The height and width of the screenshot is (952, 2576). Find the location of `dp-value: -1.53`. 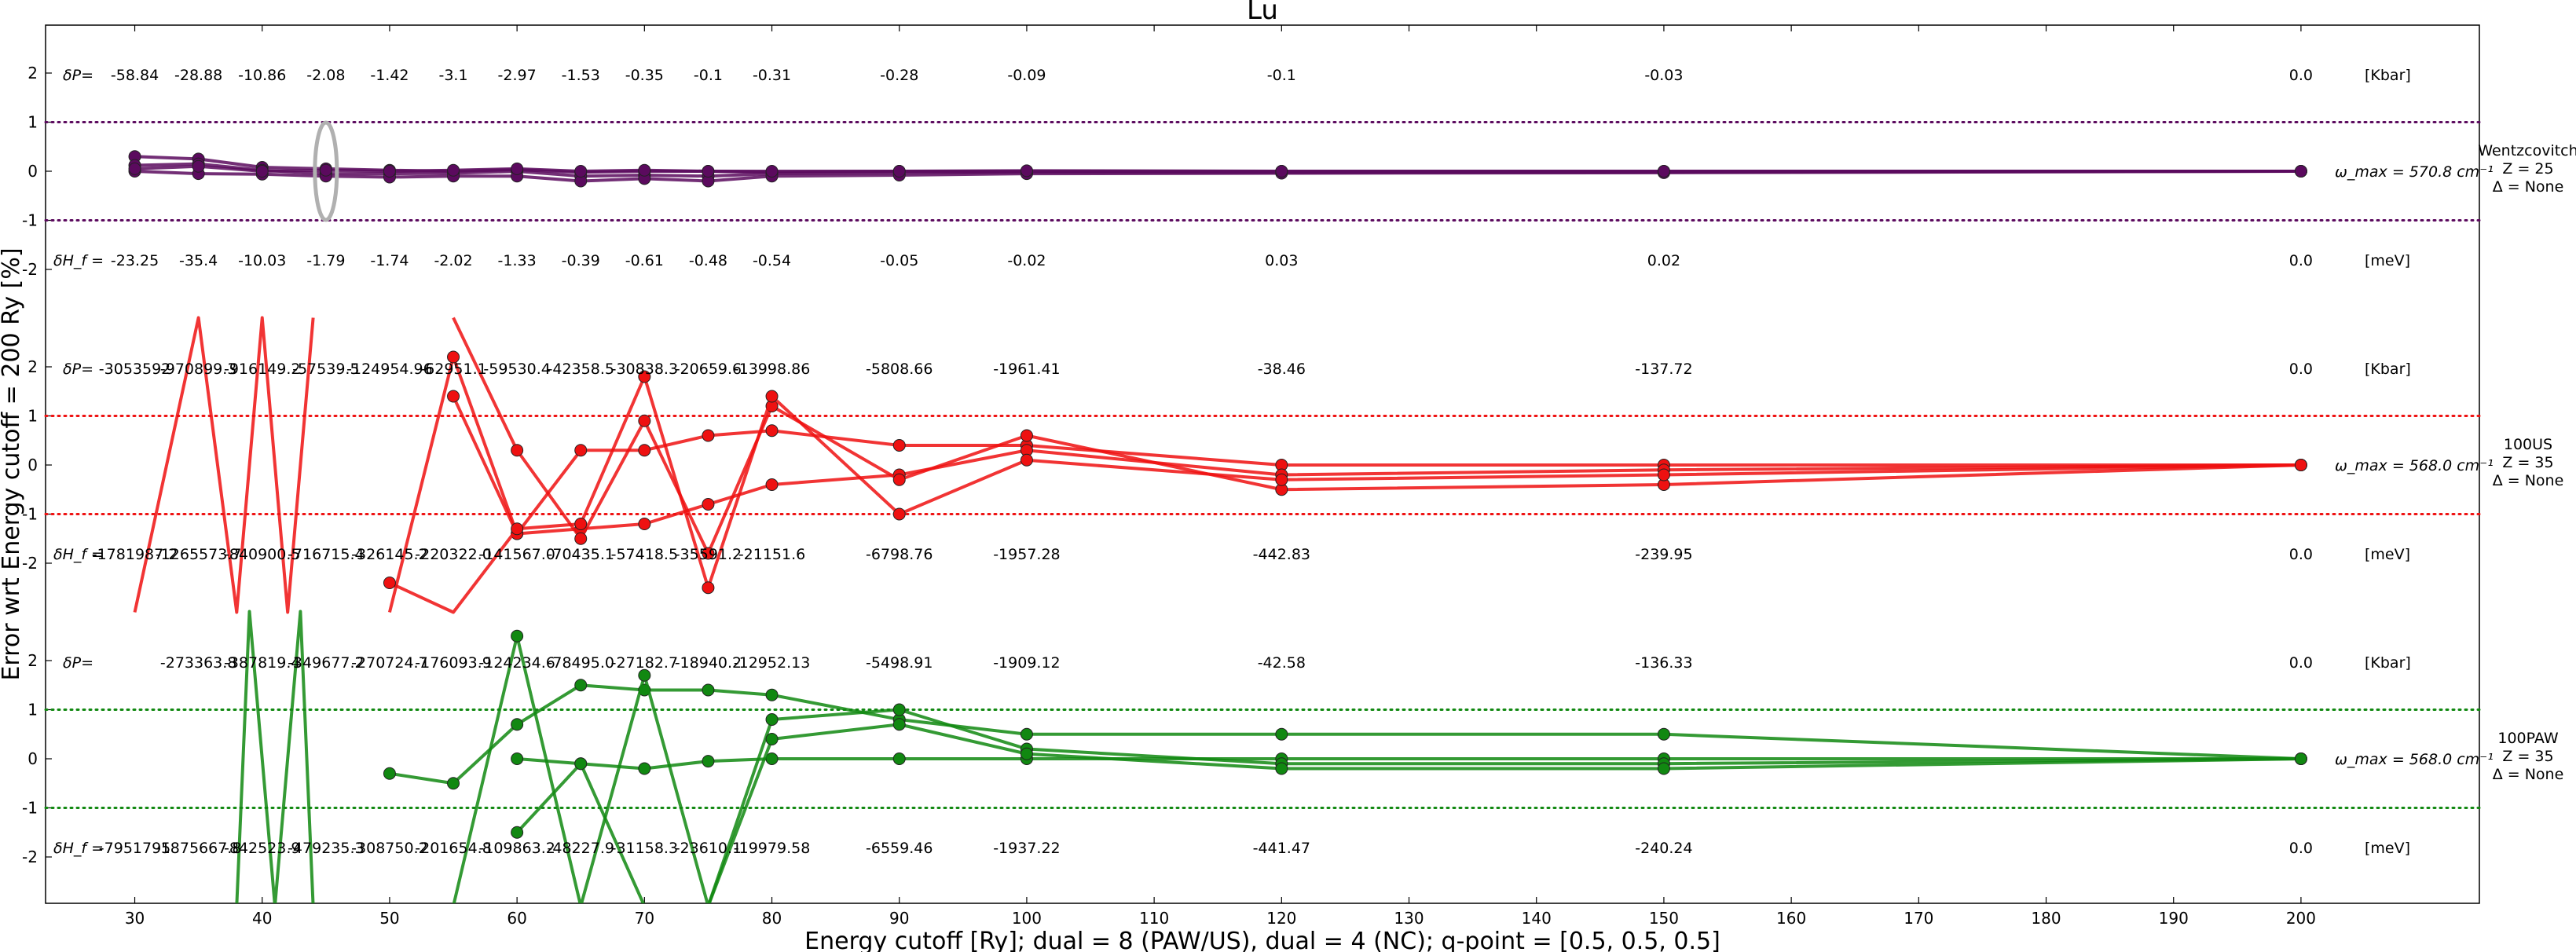

dp-value: -1.53 is located at coordinates (581, 75).